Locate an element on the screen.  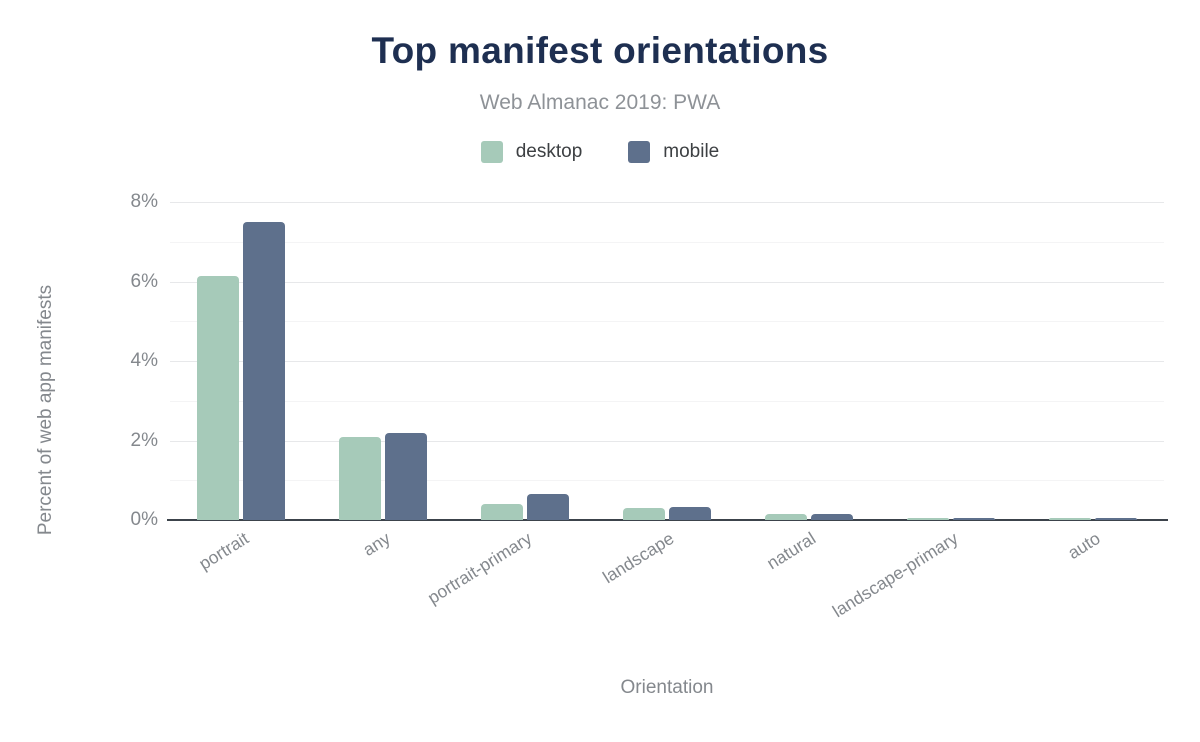
bar-group-landscape-primary is located at coordinates (951, 361).